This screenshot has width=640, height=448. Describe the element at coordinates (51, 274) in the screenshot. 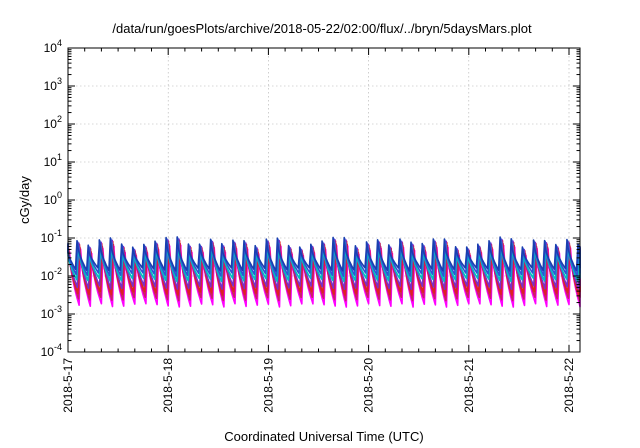

I see `y-tick-label: 10⁻²` at that location.